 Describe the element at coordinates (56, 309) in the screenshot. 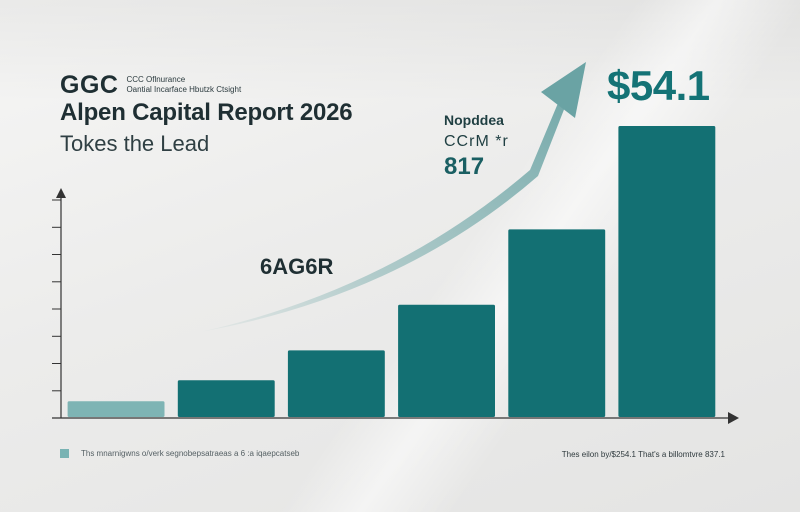

I see `y-axis-ticks` at that location.